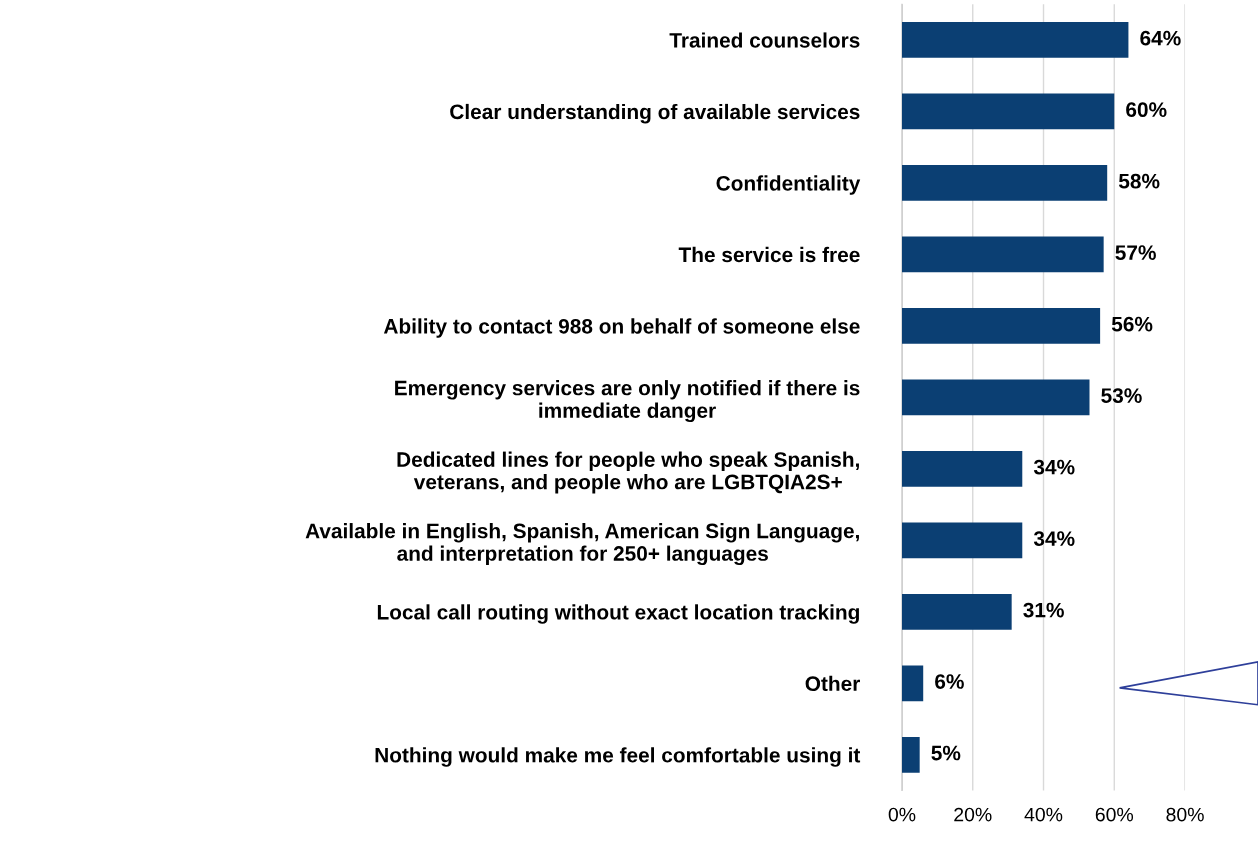 This screenshot has width=1258, height=841. I want to click on y-tick-label: Dedicated lines for people who speak Spanish, veterans, and people who are LGBTQIA2S+, so click(628, 472).